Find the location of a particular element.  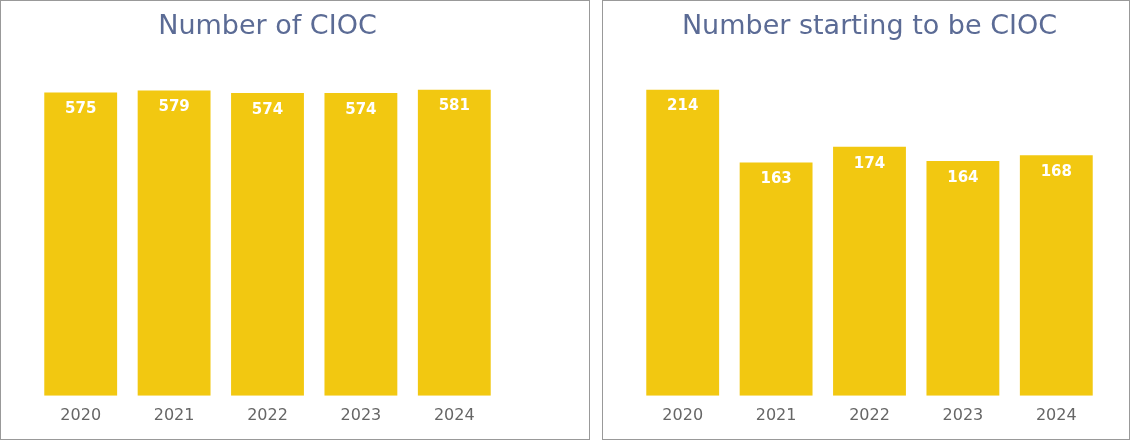

chart-title: Number starting to be CIOC is located at coordinates (869, 25).